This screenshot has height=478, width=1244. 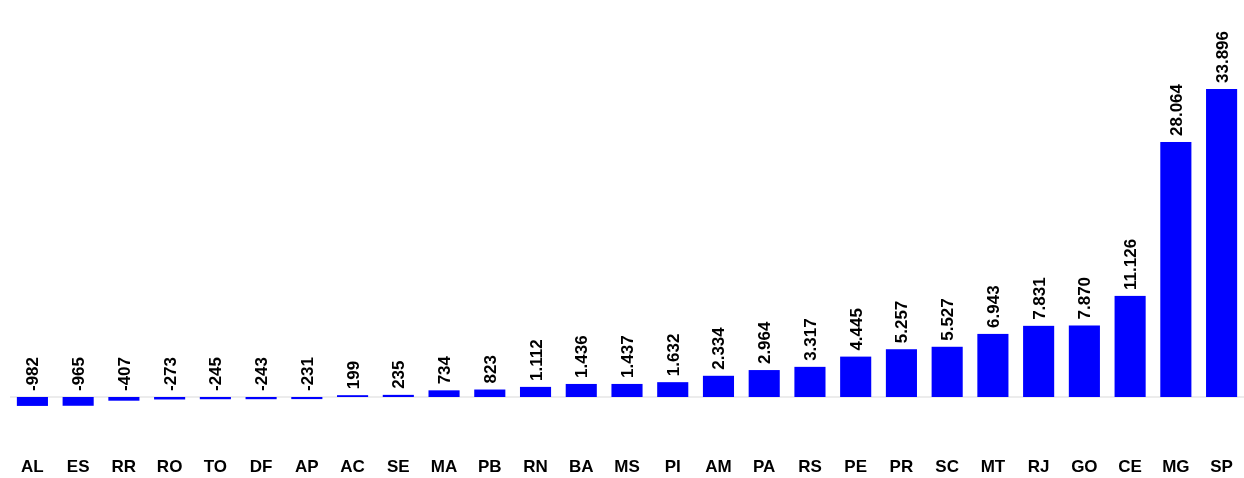 What do you see at coordinates (1176, 109) in the screenshot?
I see `data-label: 28.064` at bounding box center [1176, 109].